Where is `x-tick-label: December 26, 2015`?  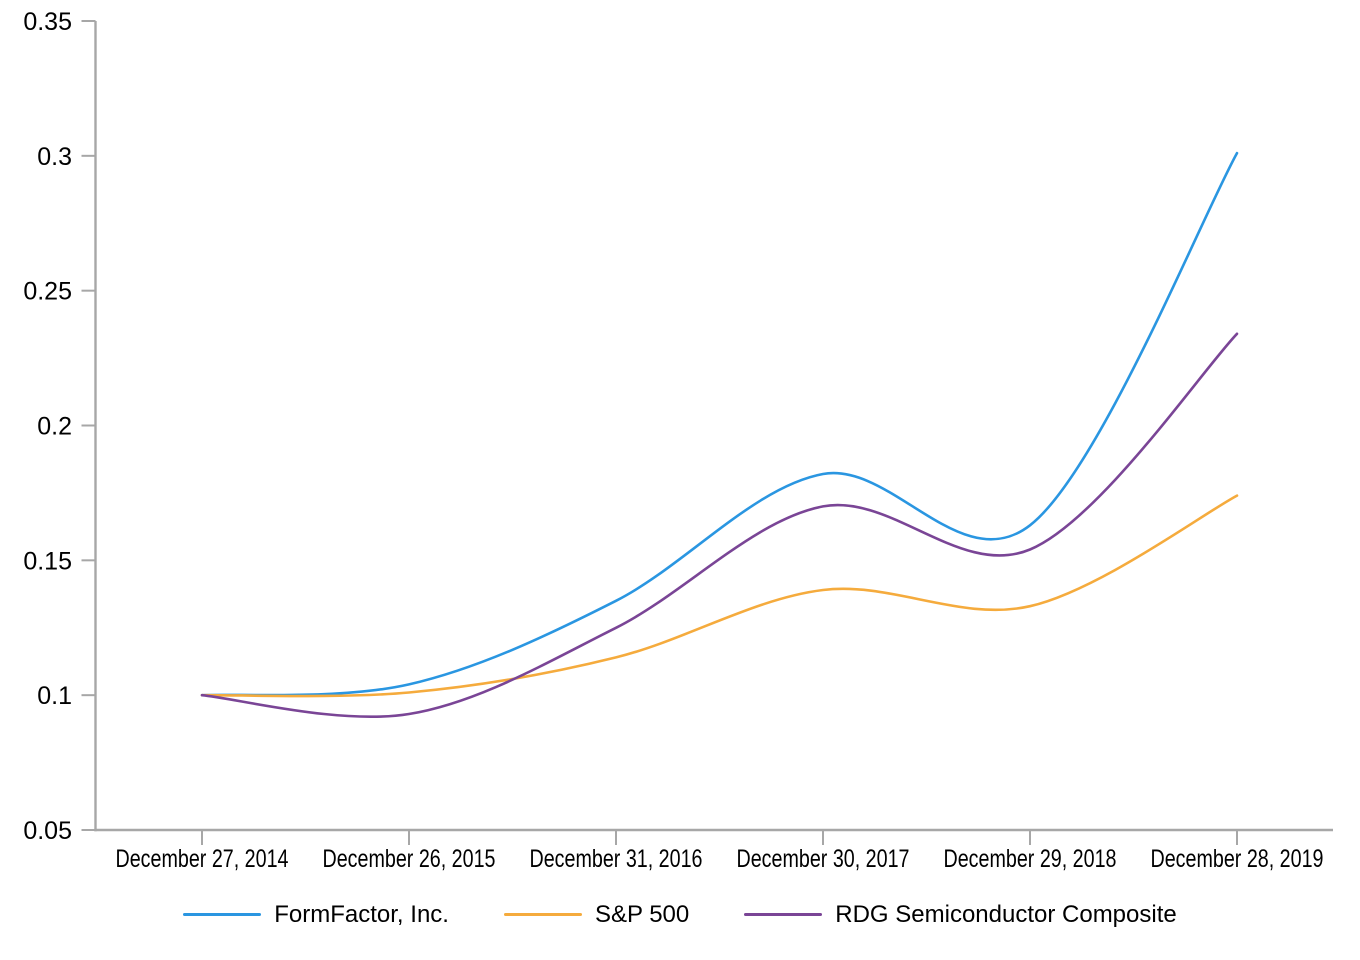 x-tick-label: December 26, 2015 is located at coordinates (409, 859).